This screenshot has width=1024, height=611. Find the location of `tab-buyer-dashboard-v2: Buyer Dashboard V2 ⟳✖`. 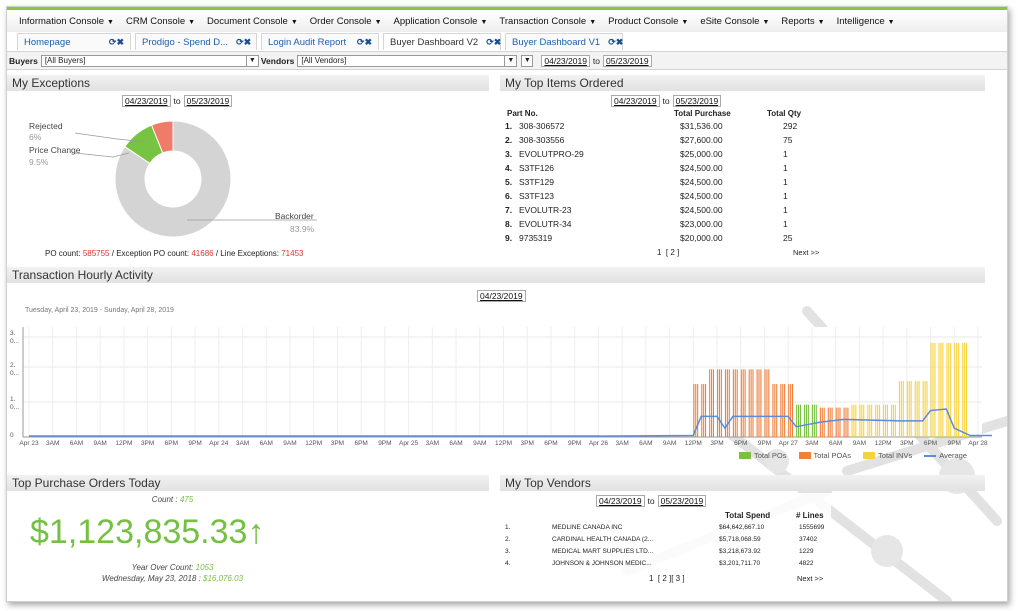

tab-buyer-dashboard-v2: Buyer Dashboard V2 ⟳✖ is located at coordinates (442, 41).